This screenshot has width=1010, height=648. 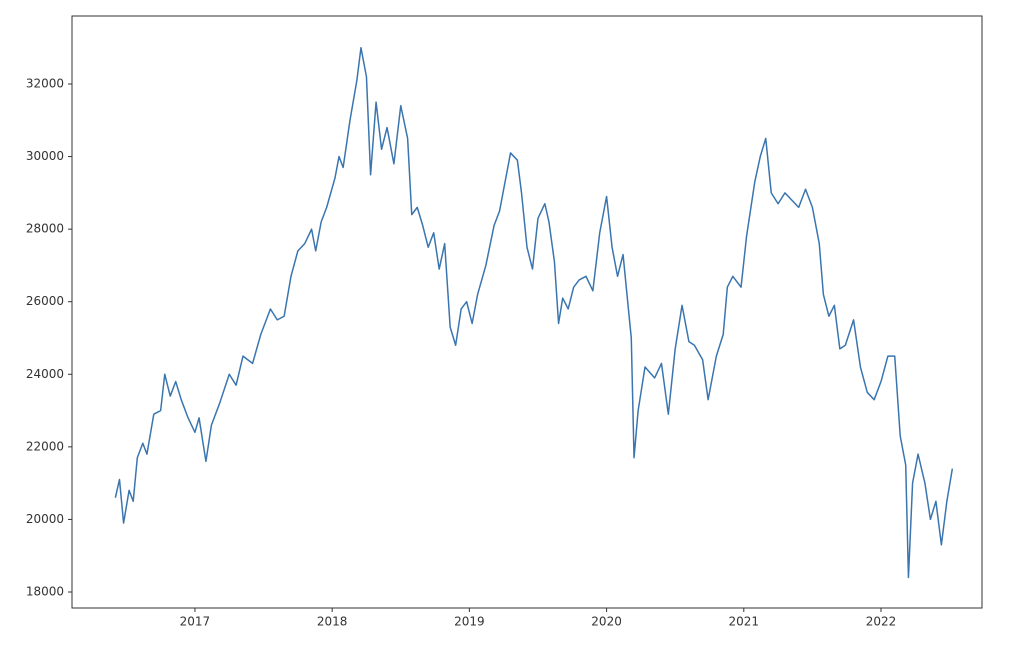 I want to click on y-tick-label: 18000, so click(x=45, y=591).